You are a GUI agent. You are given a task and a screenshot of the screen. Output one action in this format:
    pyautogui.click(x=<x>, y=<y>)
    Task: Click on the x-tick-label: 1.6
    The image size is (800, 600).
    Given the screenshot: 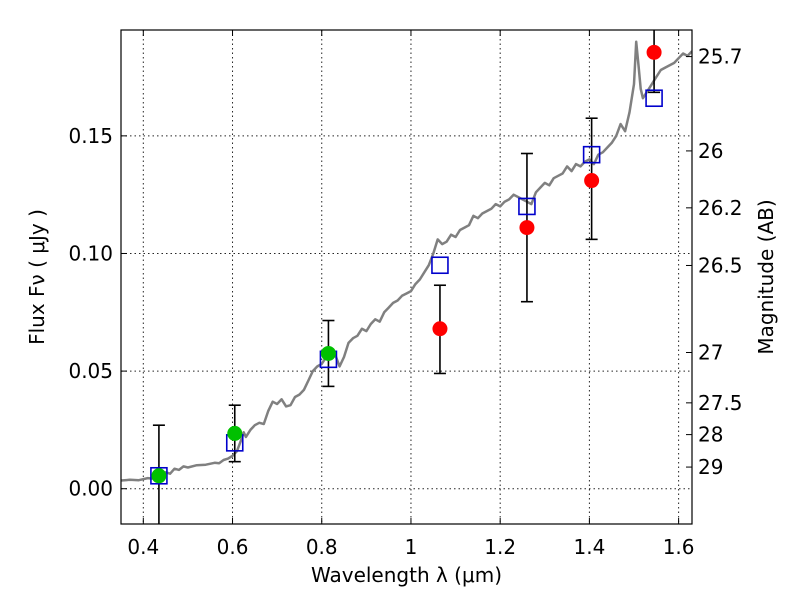 What is the action you would take?
    pyautogui.click(x=679, y=547)
    